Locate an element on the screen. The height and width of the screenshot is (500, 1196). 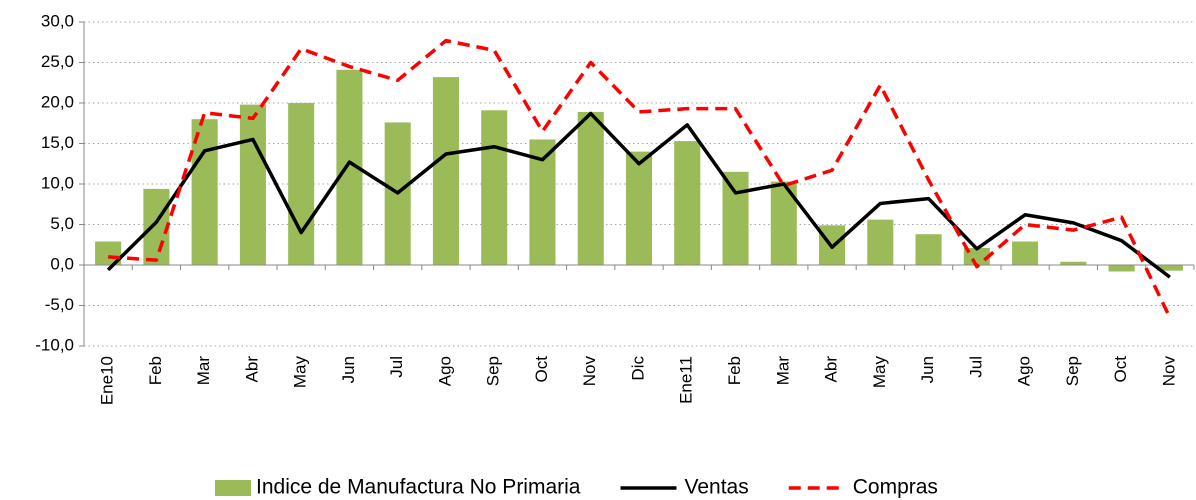
x-tick-label: Ene10 is located at coordinates (107, 380).